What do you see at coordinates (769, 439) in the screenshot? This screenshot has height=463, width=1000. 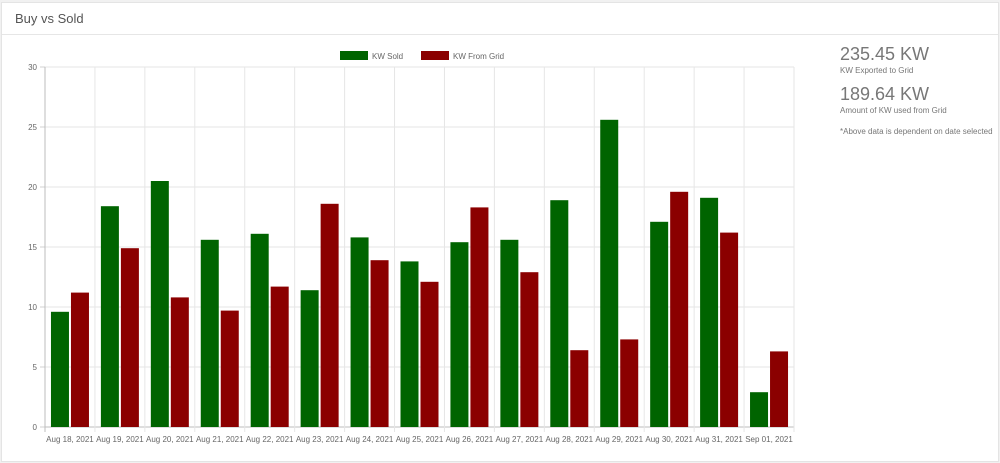 I see `x-tick-label: Sep 01, 2021` at bounding box center [769, 439].